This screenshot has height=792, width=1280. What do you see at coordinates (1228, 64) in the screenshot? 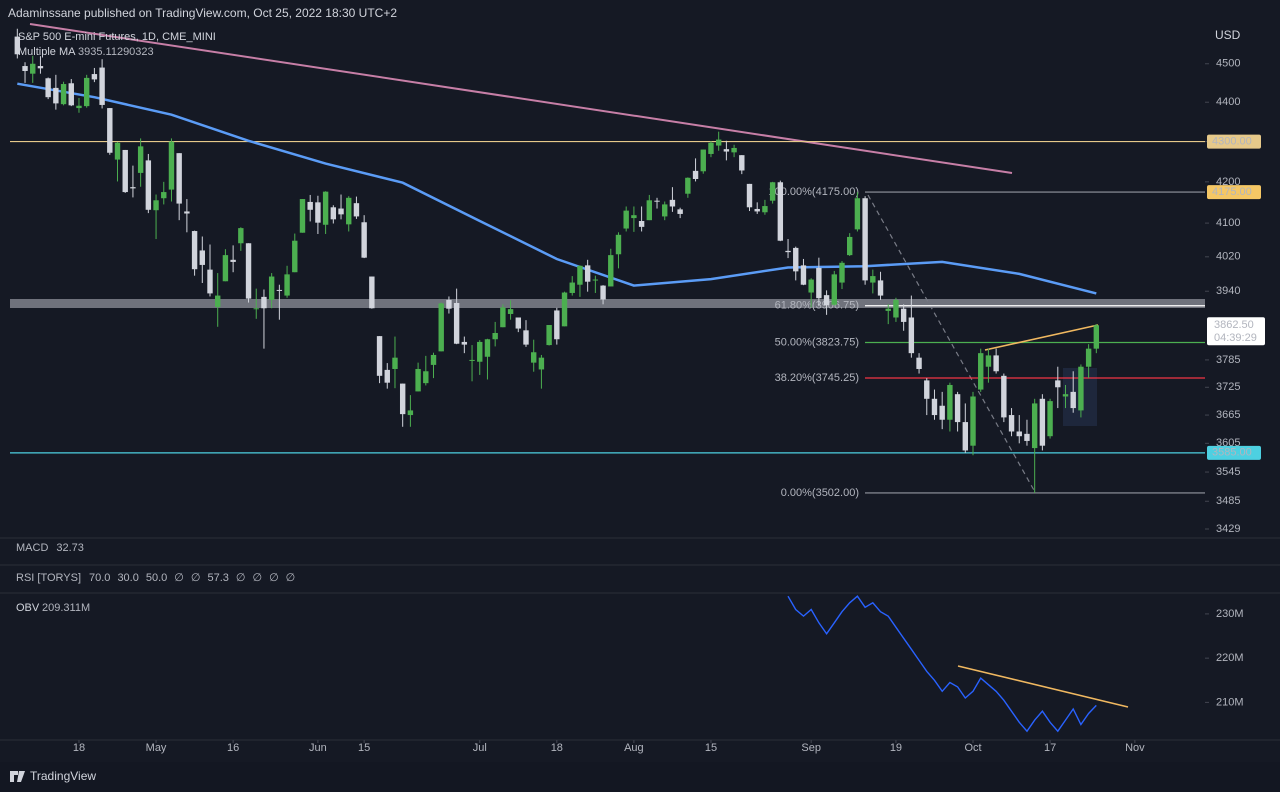
I see `y-tick-label: 4500` at bounding box center [1228, 64].